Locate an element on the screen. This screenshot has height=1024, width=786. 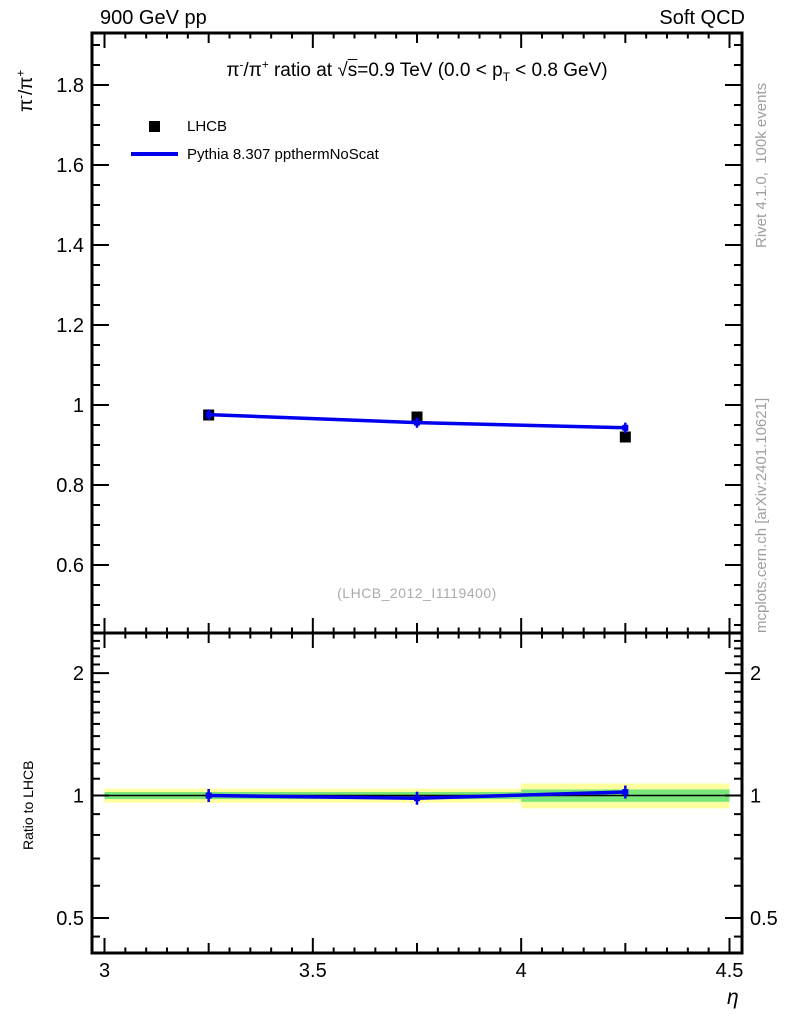
svg-text: 1.6 is located at coordinates (70, 166).